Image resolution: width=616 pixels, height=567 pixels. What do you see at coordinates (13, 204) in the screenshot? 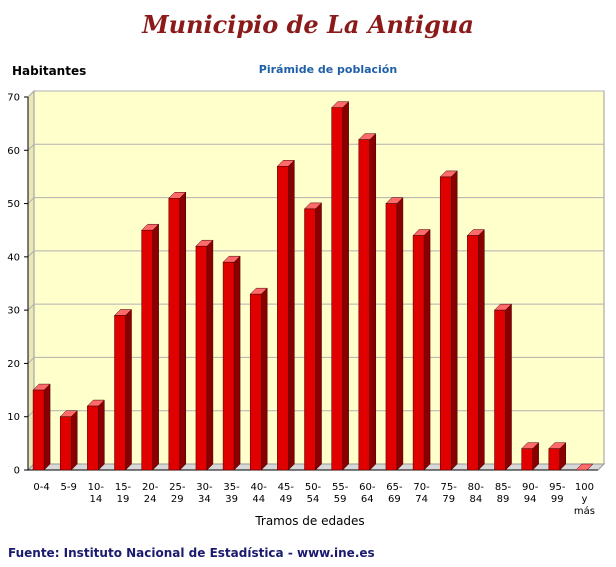
I see `y-tick-label: 50` at bounding box center [13, 204].